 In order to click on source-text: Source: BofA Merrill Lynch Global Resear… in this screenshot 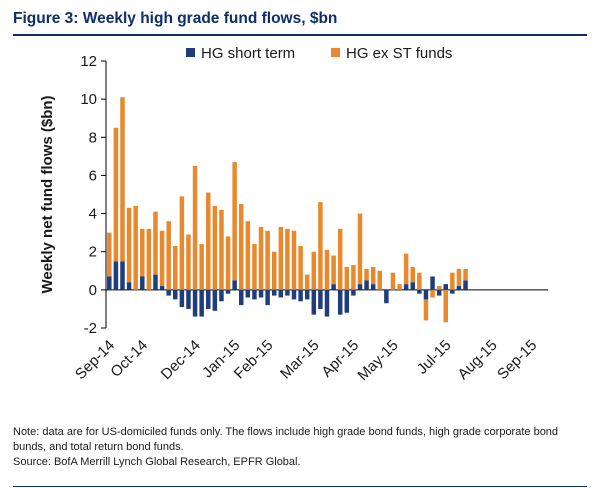, I will do `click(157, 462)`.